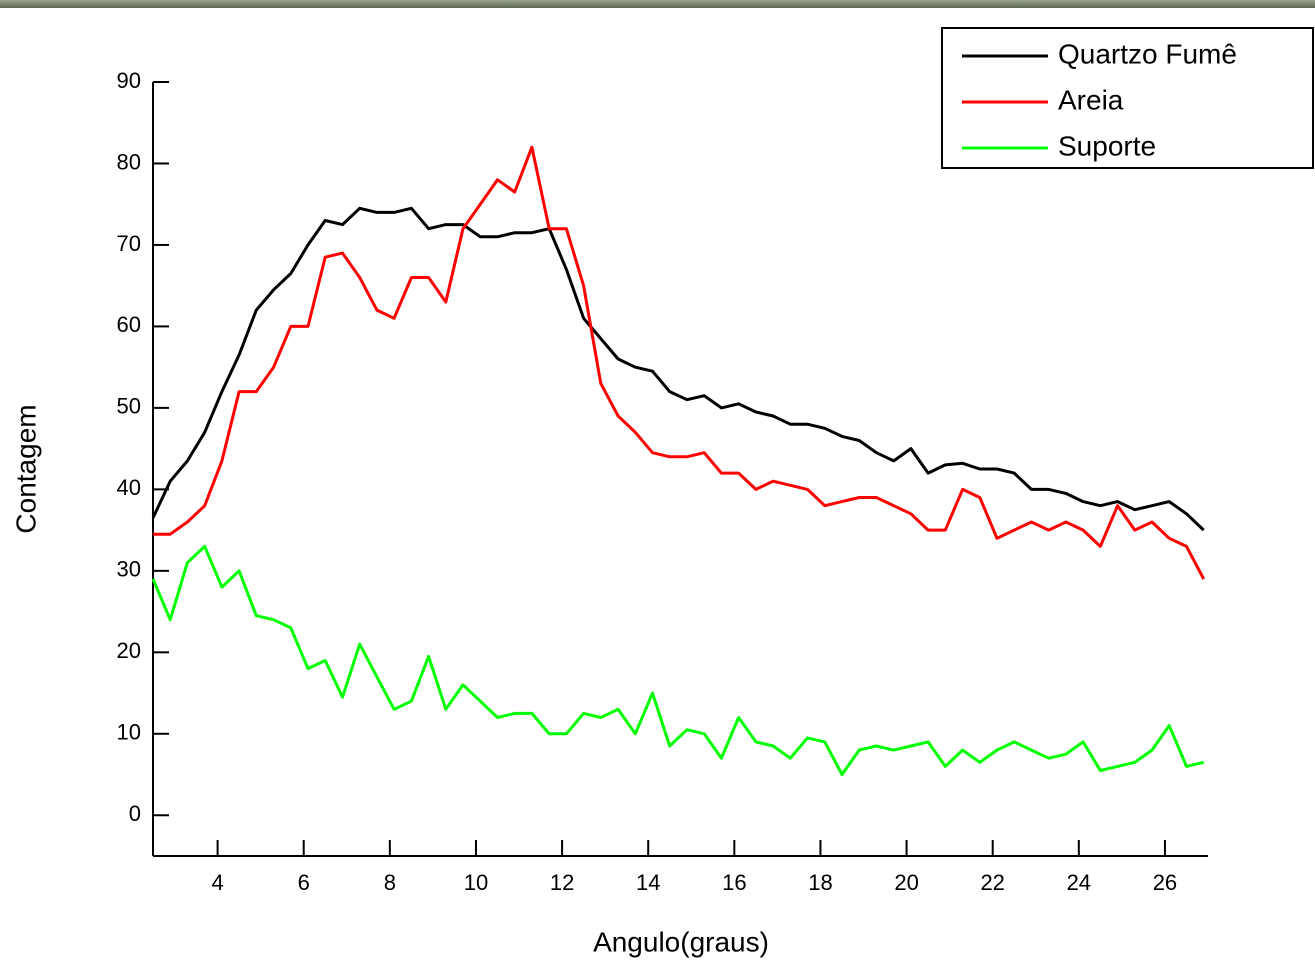 This screenshot has width=1315, height=972. What do you see at coordinates (304, 882) in the screenshot?
I see `x-tick-label: 6` at bounding box center [304, 882].